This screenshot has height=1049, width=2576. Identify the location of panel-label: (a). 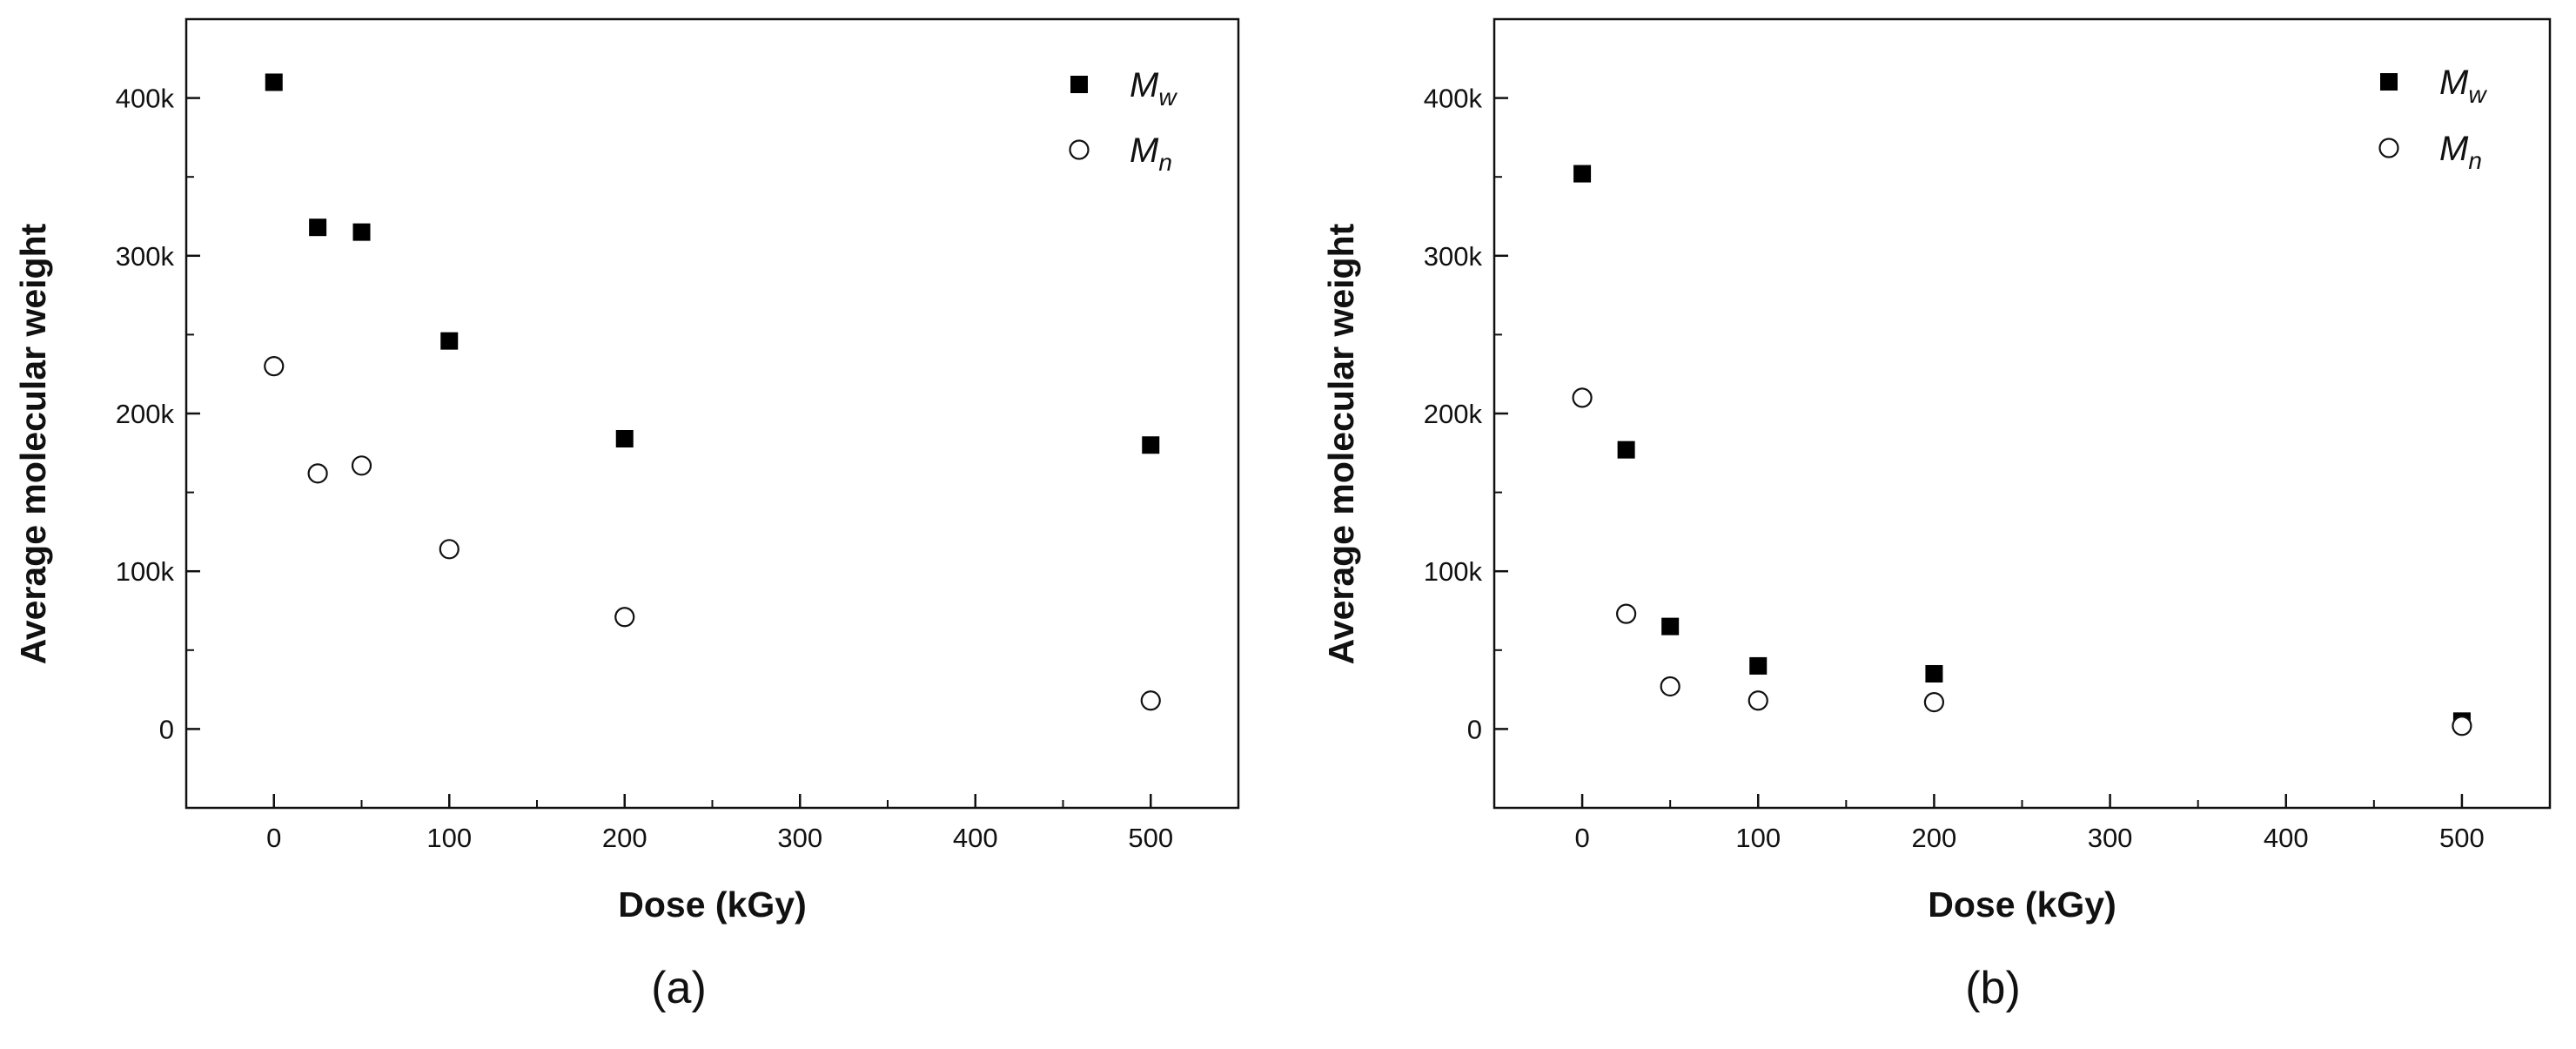
(679, 988).